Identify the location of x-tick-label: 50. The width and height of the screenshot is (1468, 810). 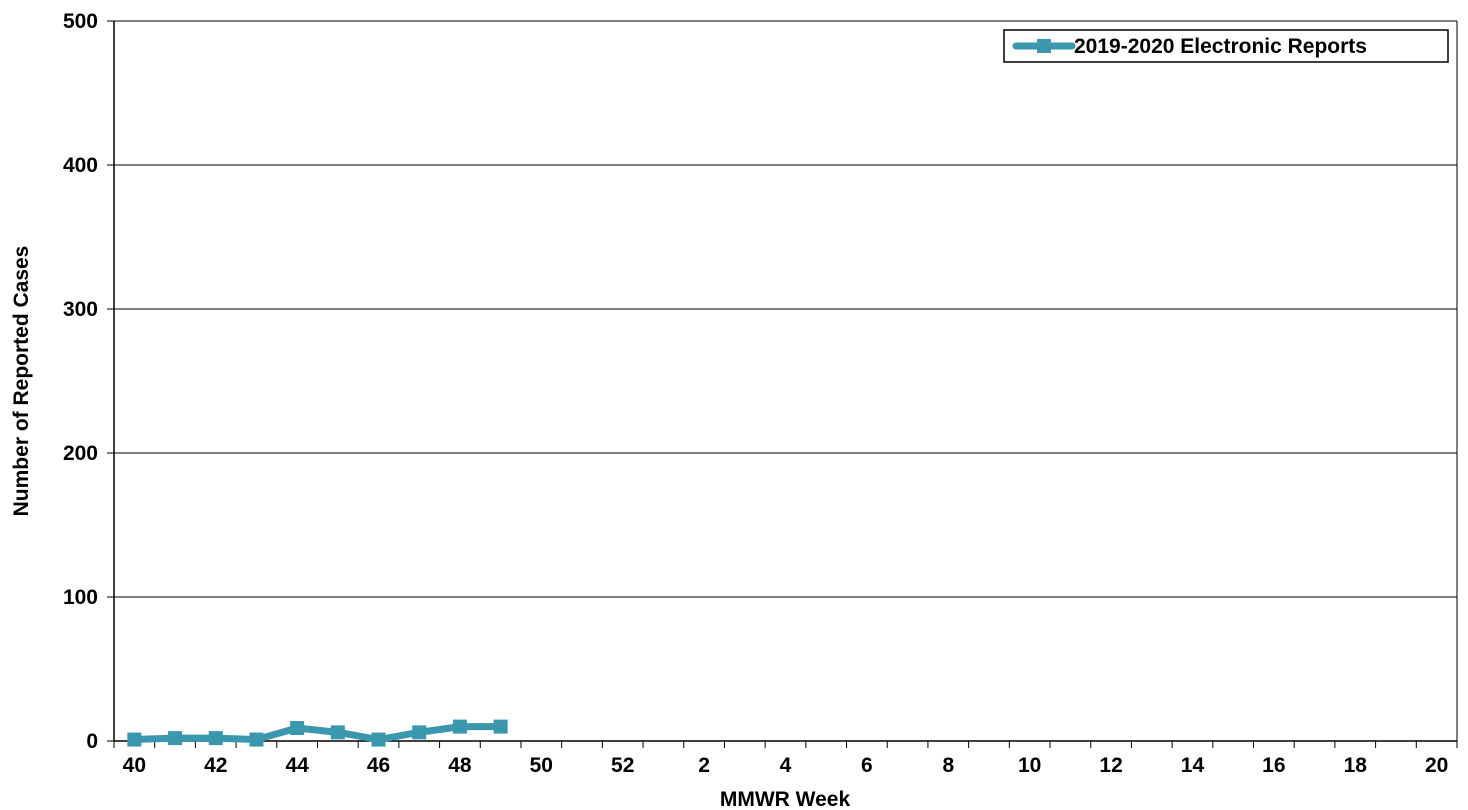
(541, 765).